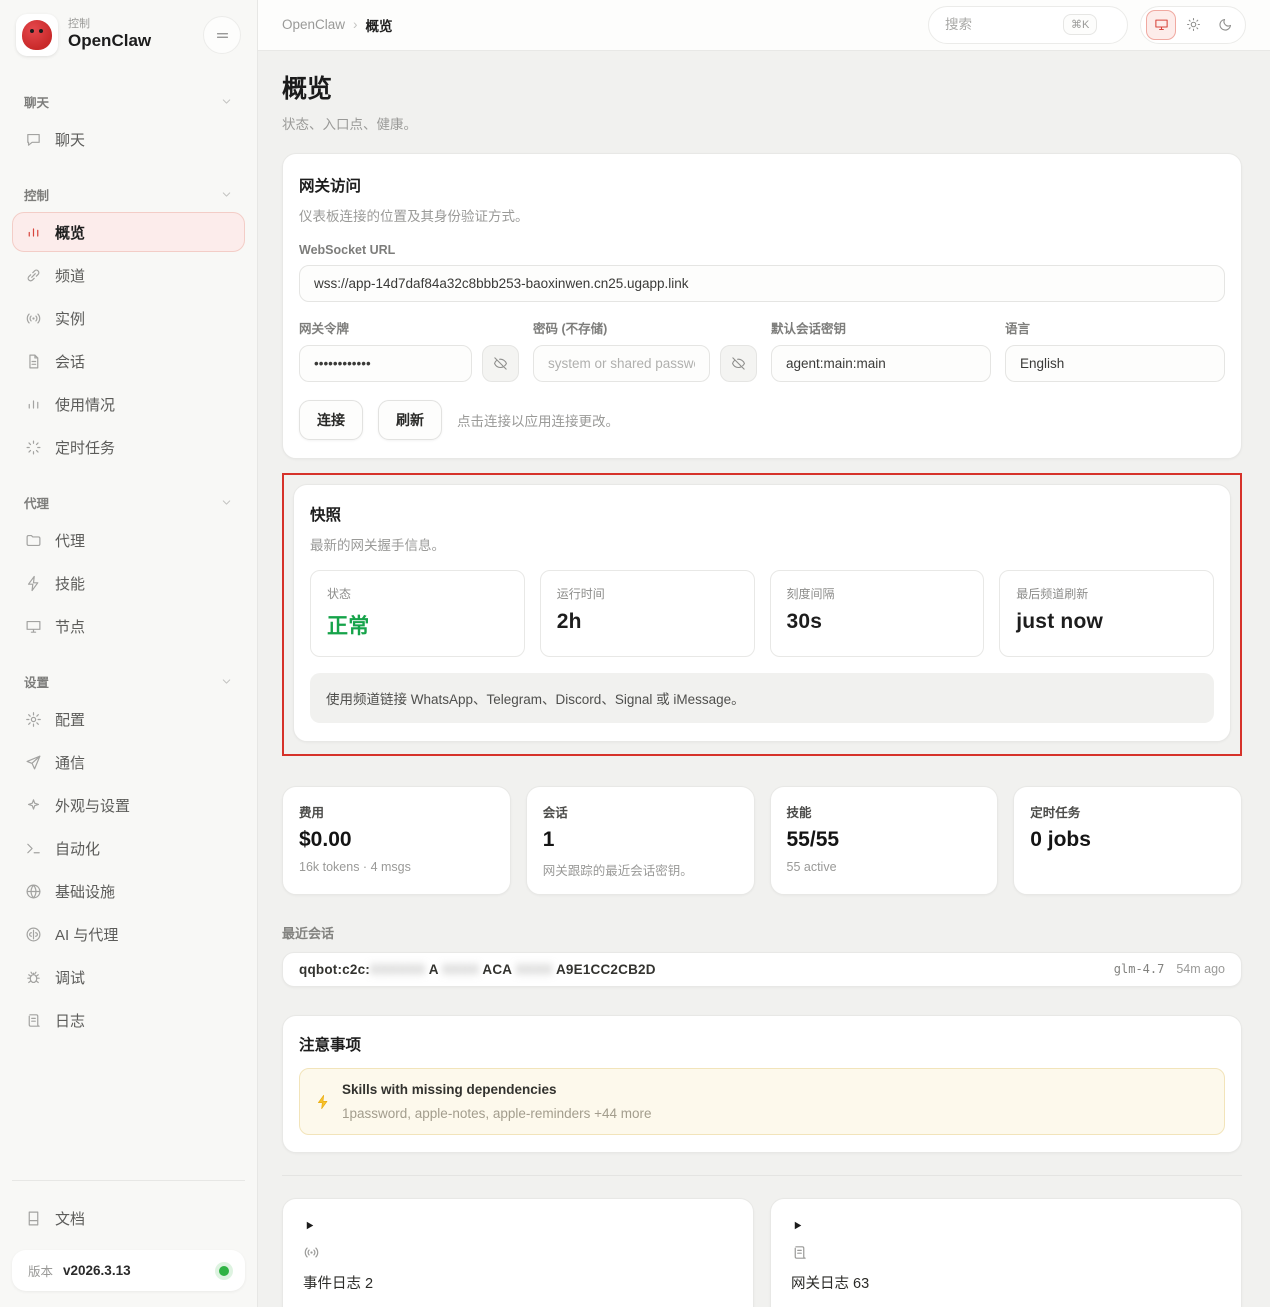 The image size is (1270, 1307). Describe the element at coordinates (128, 891) in the screenshot. I see `sidebar-item-infrastructure: 基础设施` at that location.